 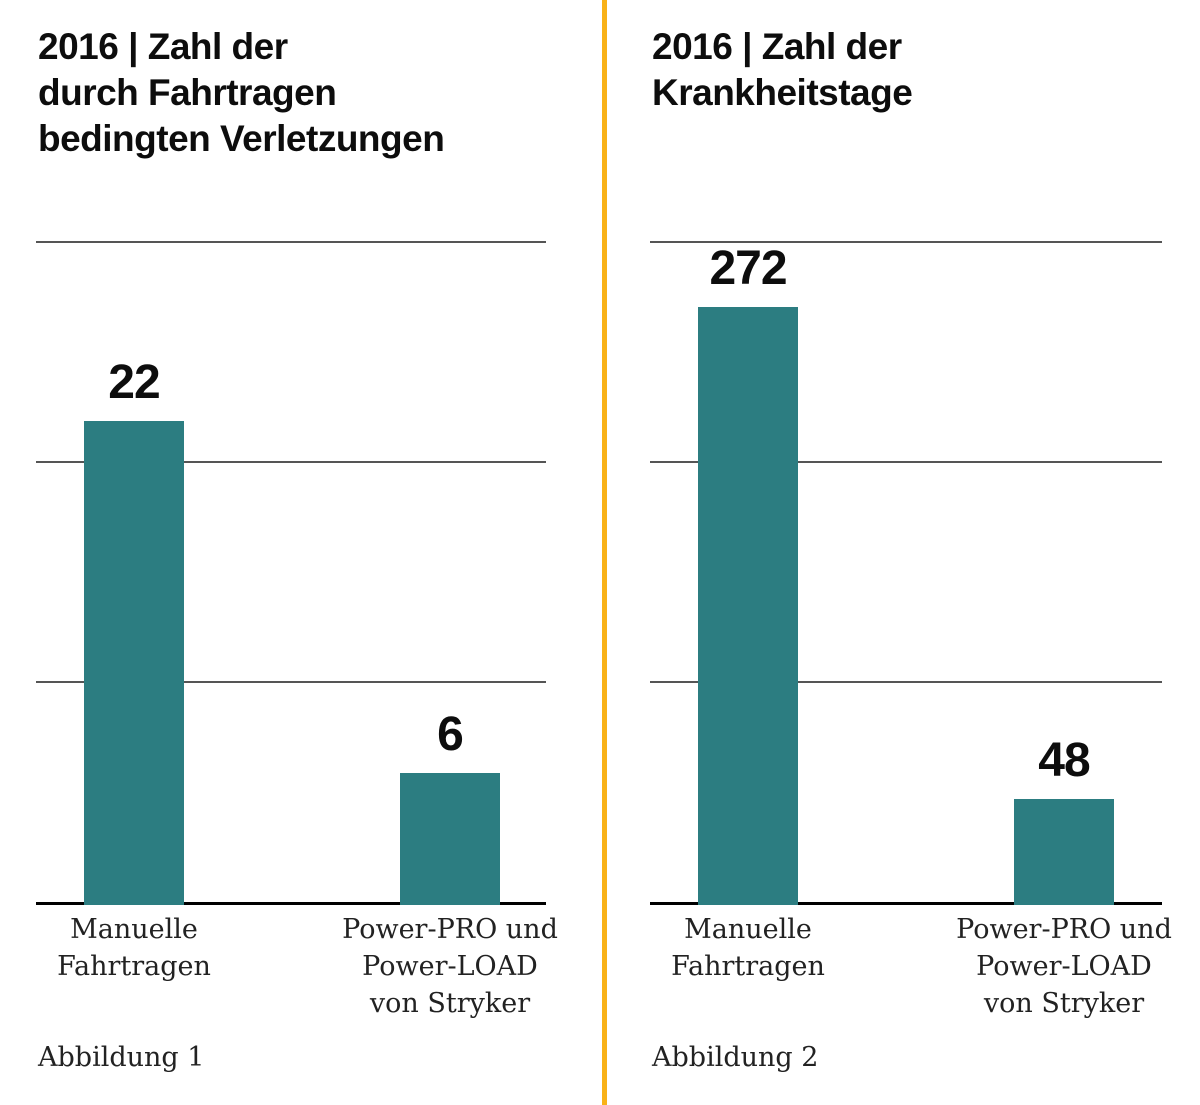 I want to click on value-label: 6, so click(x=450, y=734).